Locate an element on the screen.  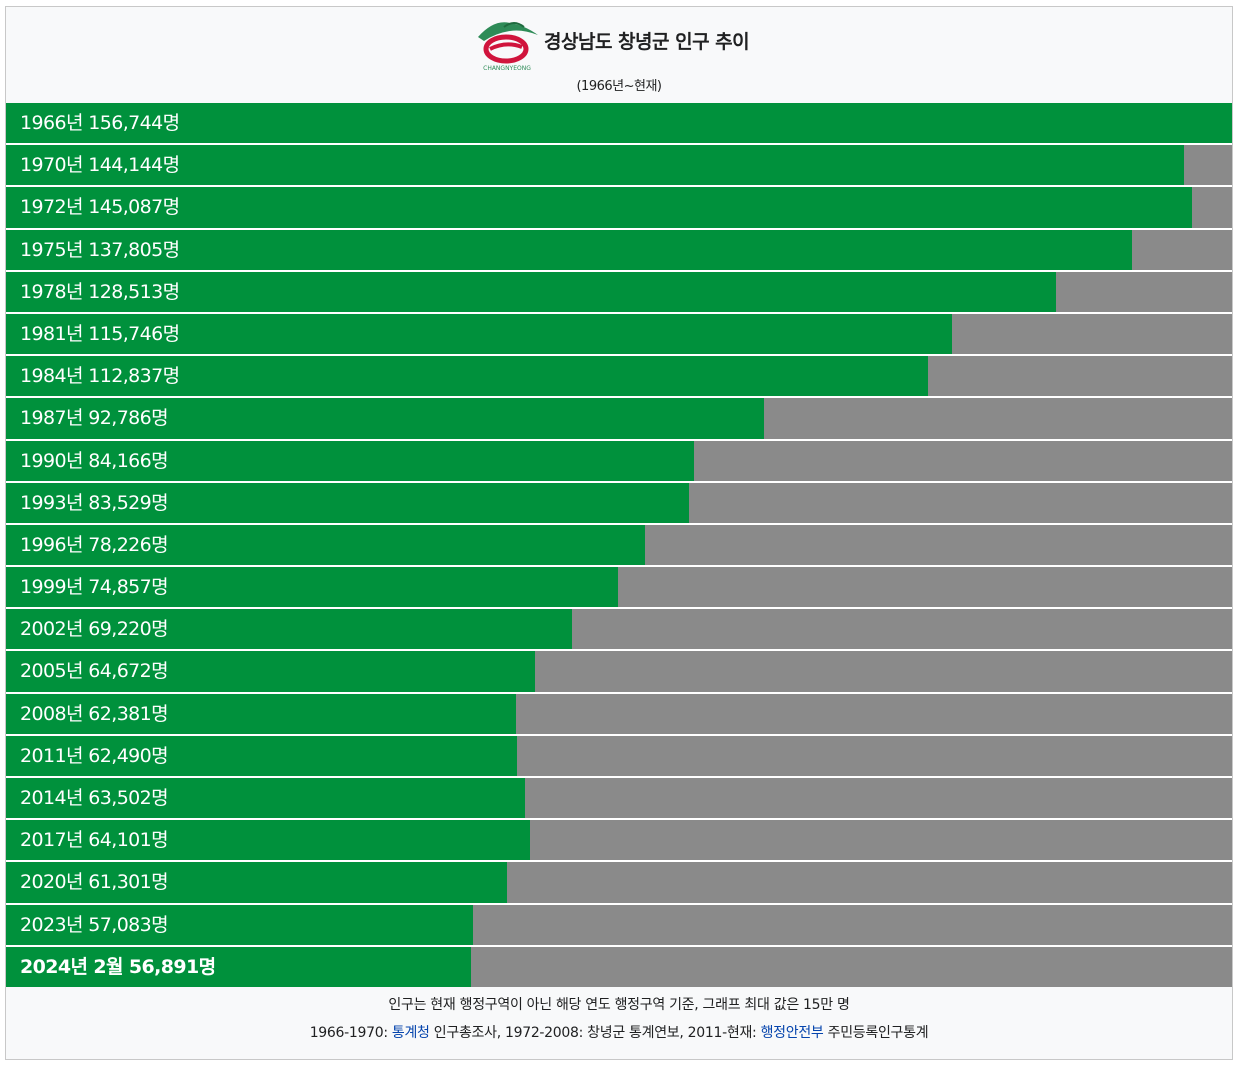
bar-row: 1984년 112,837명 is located at coordinates (619, 377).